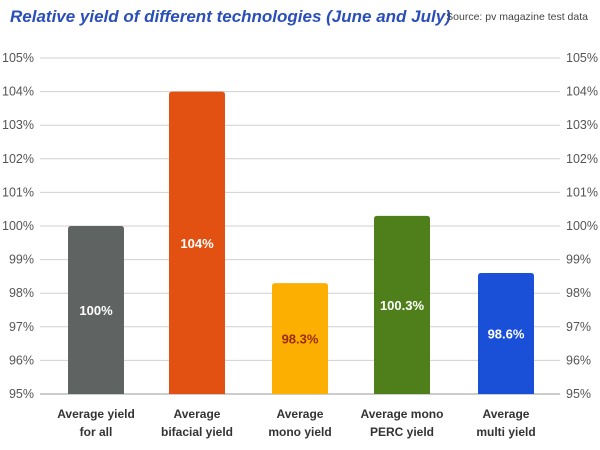 The image size is (600, 450). I want to click on y-tick-label-right: 103%, so click(582, 125).